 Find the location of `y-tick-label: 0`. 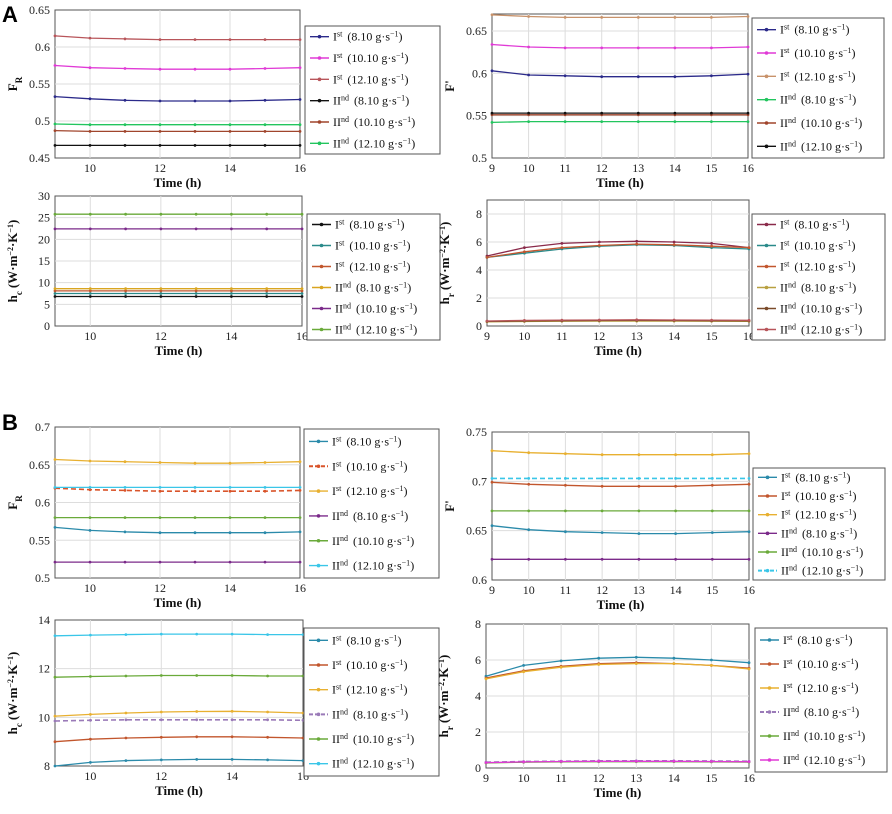

y-tick-label: 0 is located at coordinates (47, 326).